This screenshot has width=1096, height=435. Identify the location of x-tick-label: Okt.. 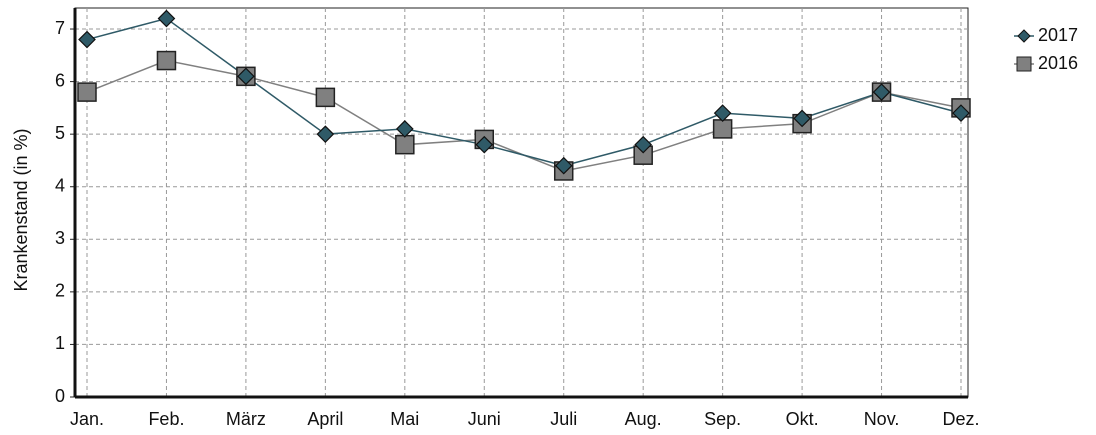
(802, 419).